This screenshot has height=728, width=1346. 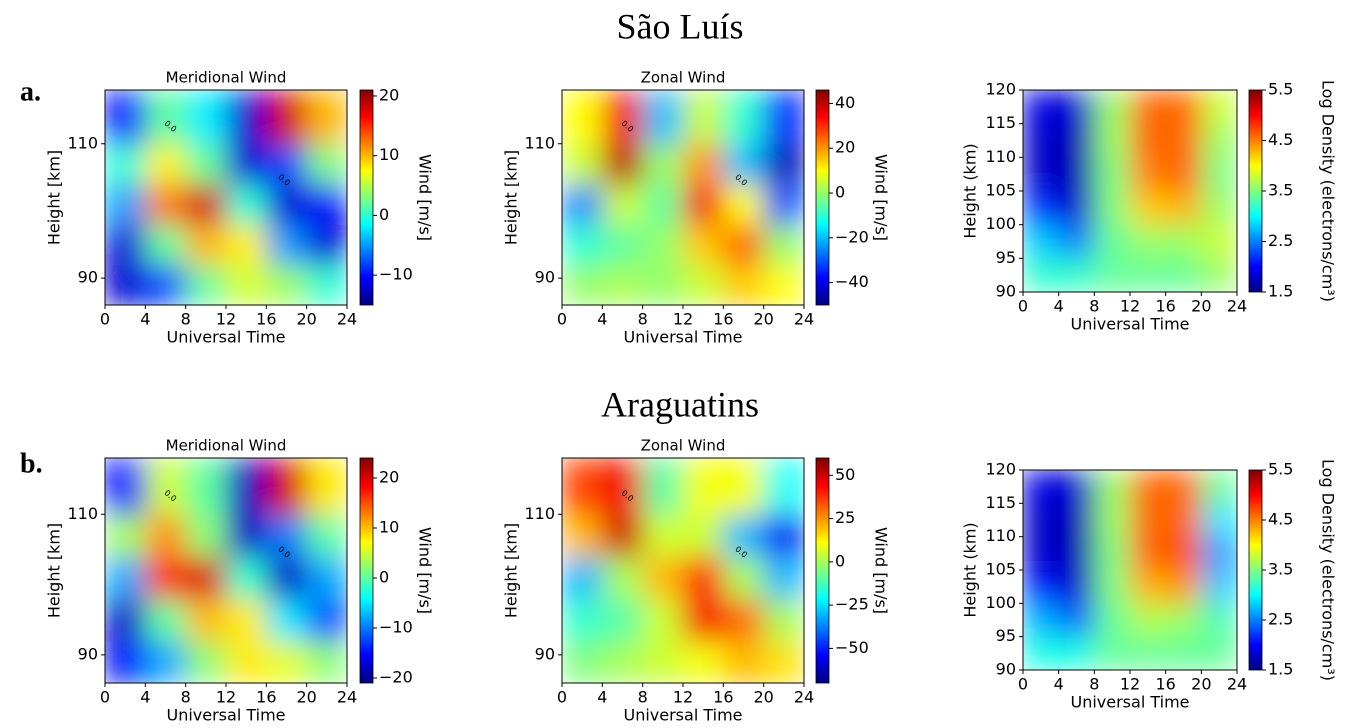 What do you see at coordinates (845, 517) in the screenshot?
I see `colorbar-tick-label: 25` at bounding box center [845, 517].